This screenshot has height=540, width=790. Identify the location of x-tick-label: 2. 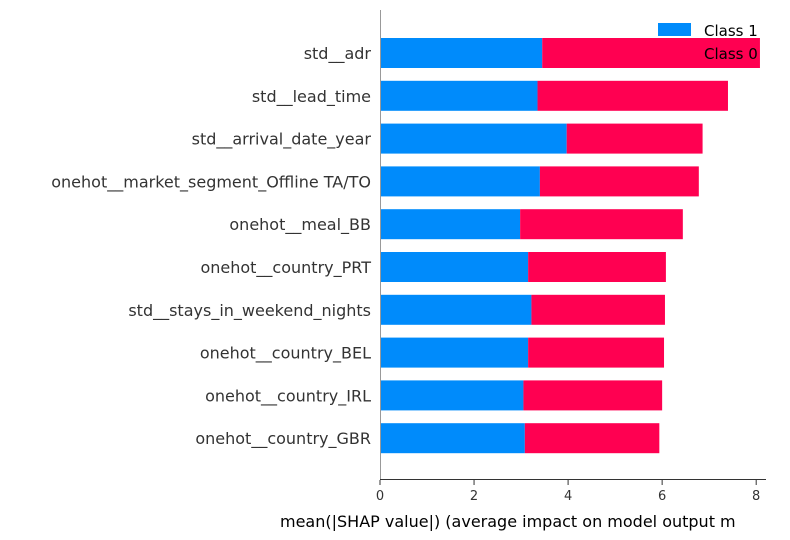
(474, 496).